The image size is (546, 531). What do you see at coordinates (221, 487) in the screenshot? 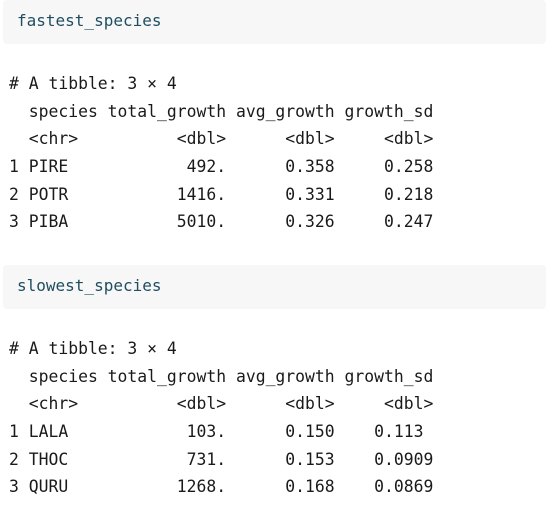
I see `tibble-row: 3 QURU 1268. 0.168 0.0869` at bounding box center [221, 487].